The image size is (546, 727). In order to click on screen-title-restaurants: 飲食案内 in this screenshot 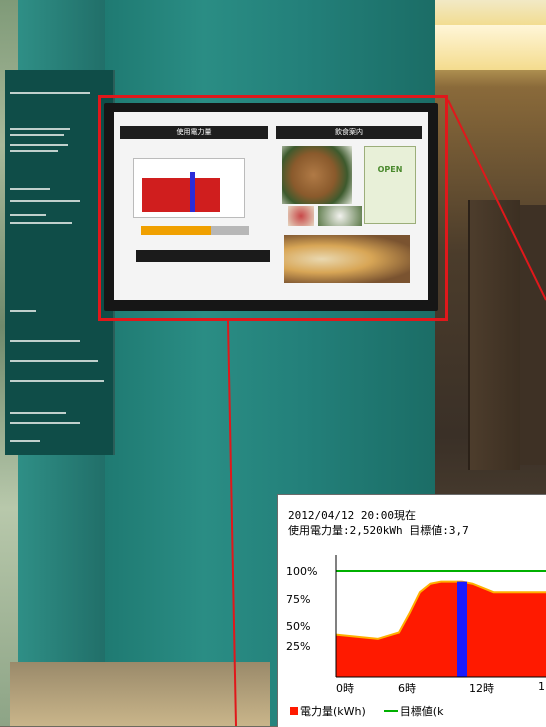, I will do `click(349, 132)`.